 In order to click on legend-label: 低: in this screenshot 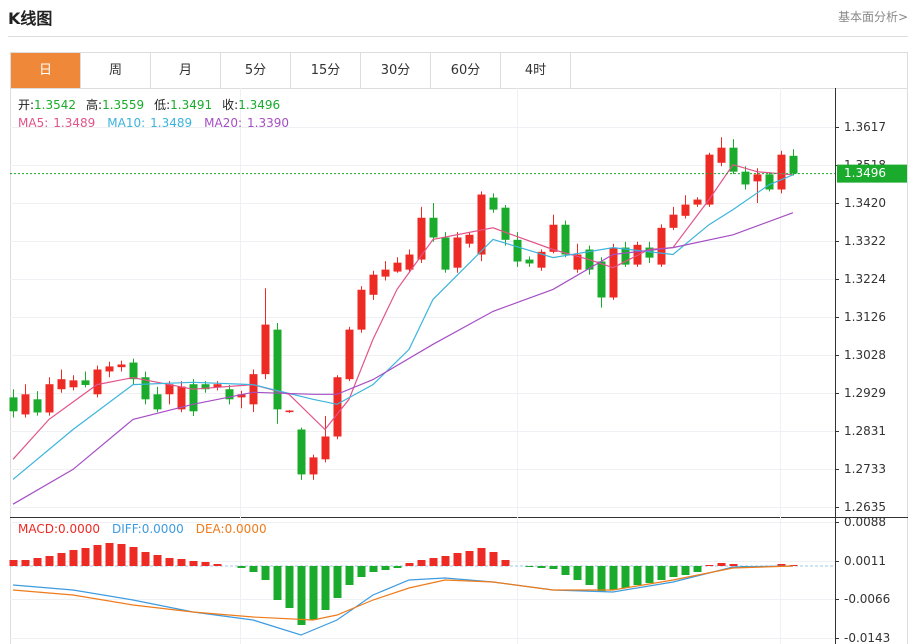, I will do `click(162, 105)`.